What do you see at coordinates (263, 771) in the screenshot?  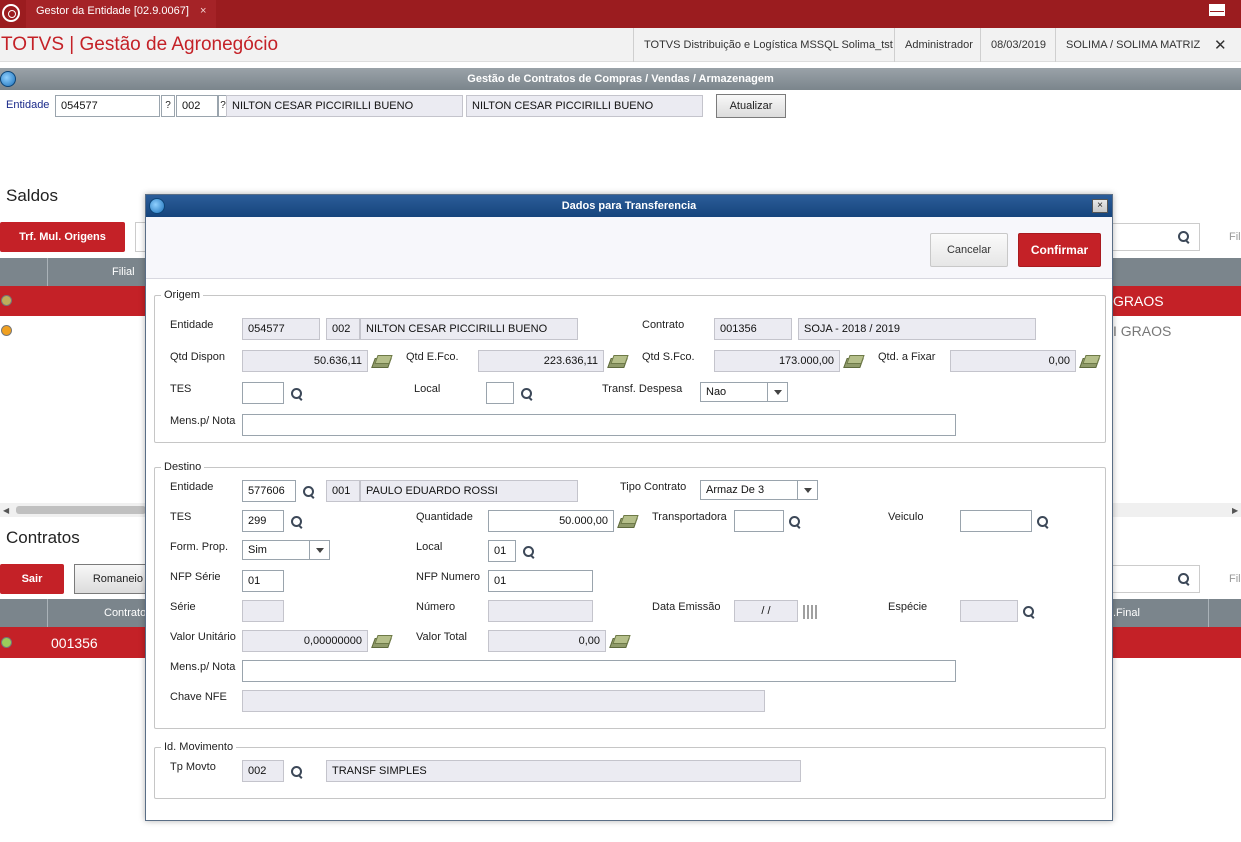 I see `tp-movto-code: 002` at bounding box center [263, 771].